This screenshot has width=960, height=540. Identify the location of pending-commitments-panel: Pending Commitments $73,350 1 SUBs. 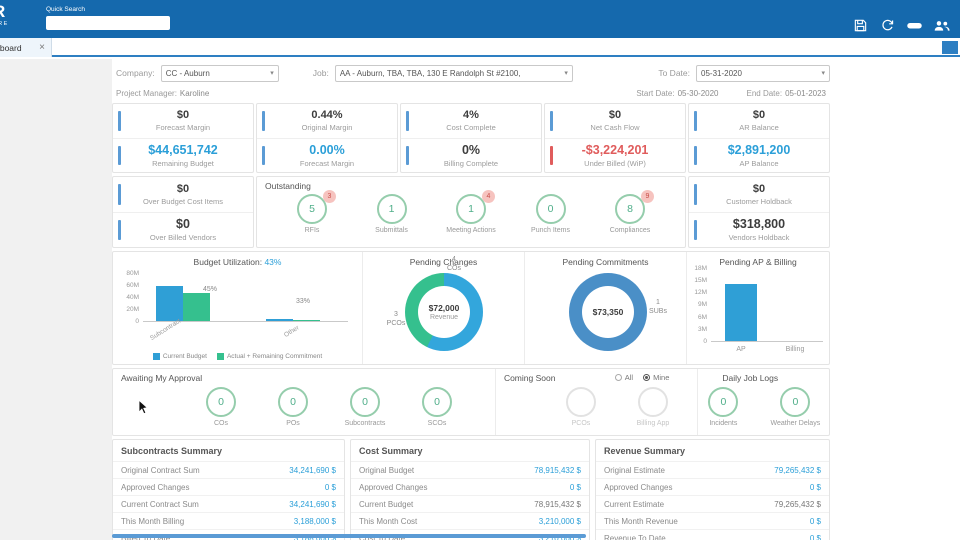
(605, 308).